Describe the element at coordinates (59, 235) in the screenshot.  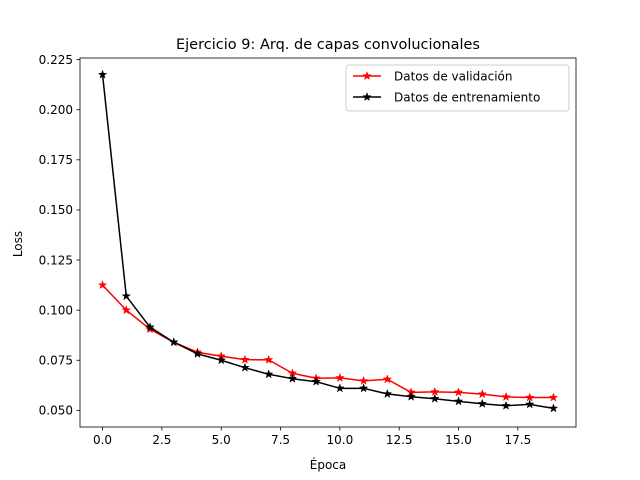
I see `y-axis: 0.050 0.075 0.100 0.125 0.150 0.175 0.200 0.225` at that location.